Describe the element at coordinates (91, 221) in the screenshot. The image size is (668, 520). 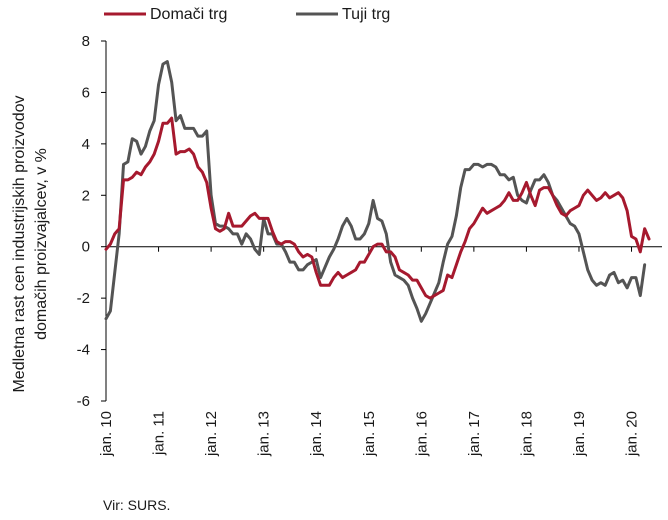
I see `y-ticks: -6 -4 -2 0 2 4 6 8` at that location.